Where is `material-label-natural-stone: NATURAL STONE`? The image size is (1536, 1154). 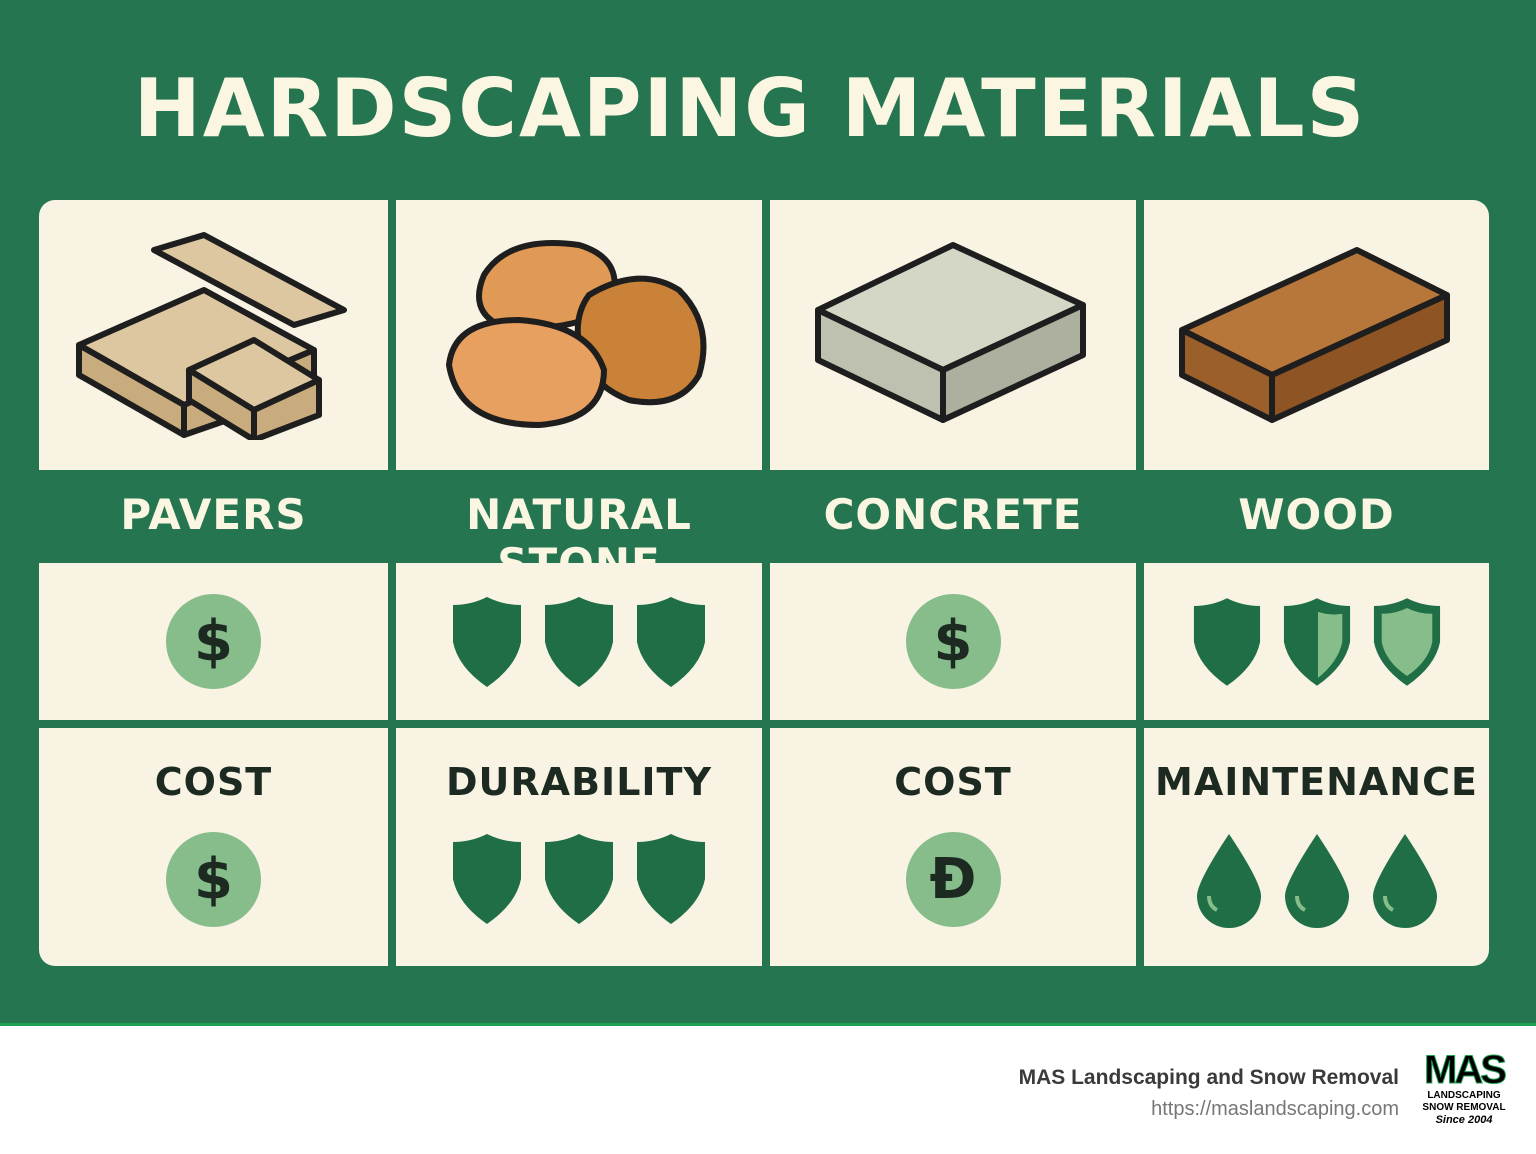 material-label-natural-stone: NATURAL STONE is located at coordinates (579, 539).